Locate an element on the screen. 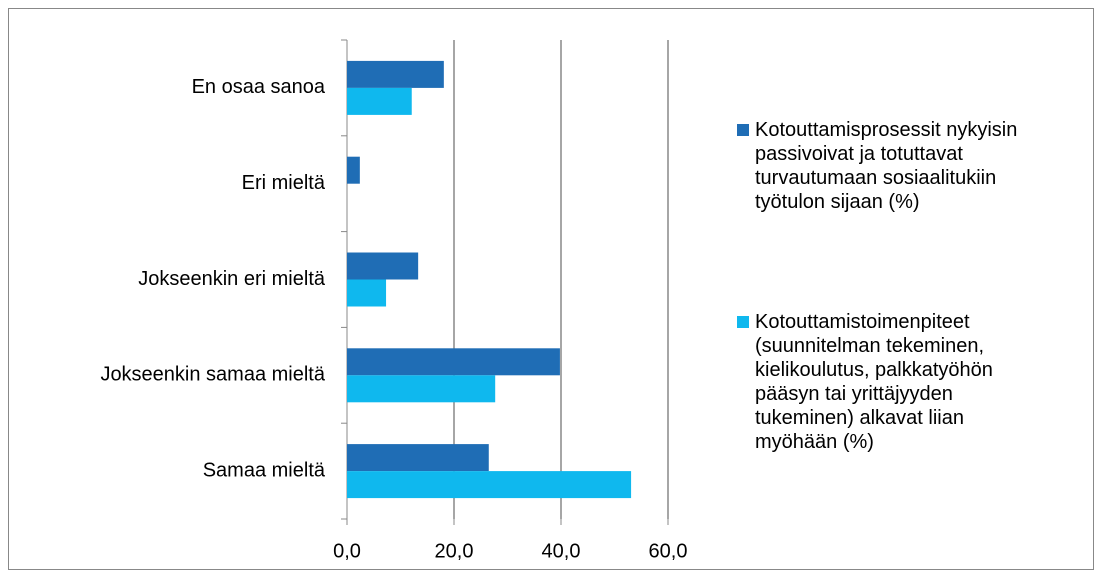  y-tick-label: Jokseenkin samaa mieltä is located at coordinates (212, 375).